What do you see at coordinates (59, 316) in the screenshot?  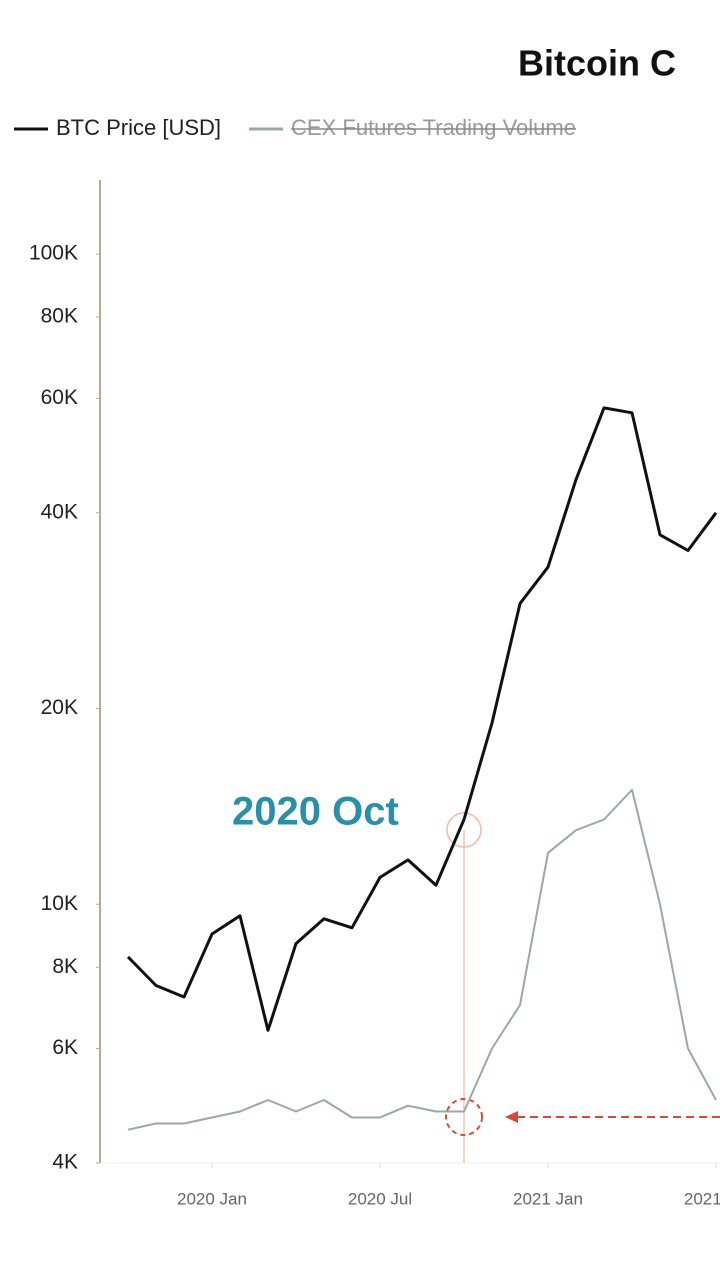 I see `y-tick-label: 80K` at bounding box center [59, 316].